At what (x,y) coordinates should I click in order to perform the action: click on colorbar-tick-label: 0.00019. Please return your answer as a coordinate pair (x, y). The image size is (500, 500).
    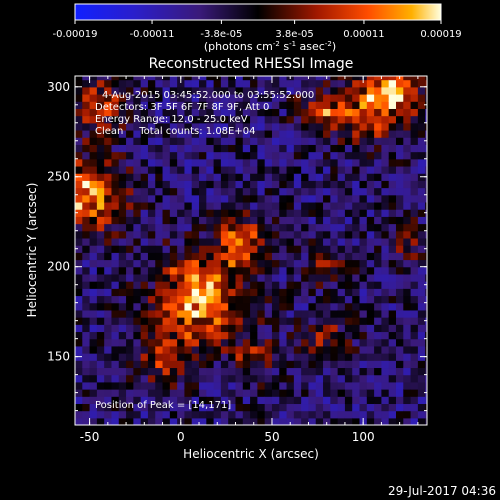
    Looking at the image, I should click on (440, 34).